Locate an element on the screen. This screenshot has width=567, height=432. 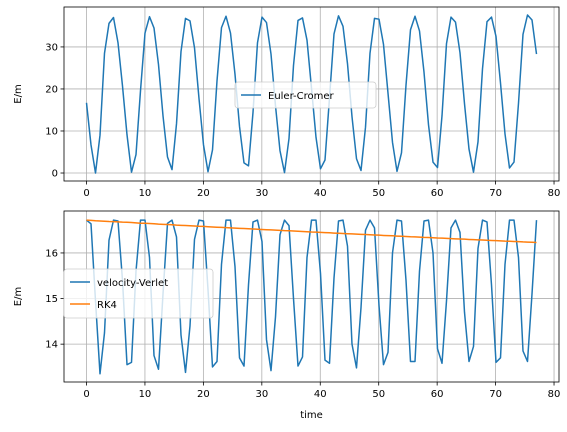
x-axis-label: time is located at coordinates (311, 415).